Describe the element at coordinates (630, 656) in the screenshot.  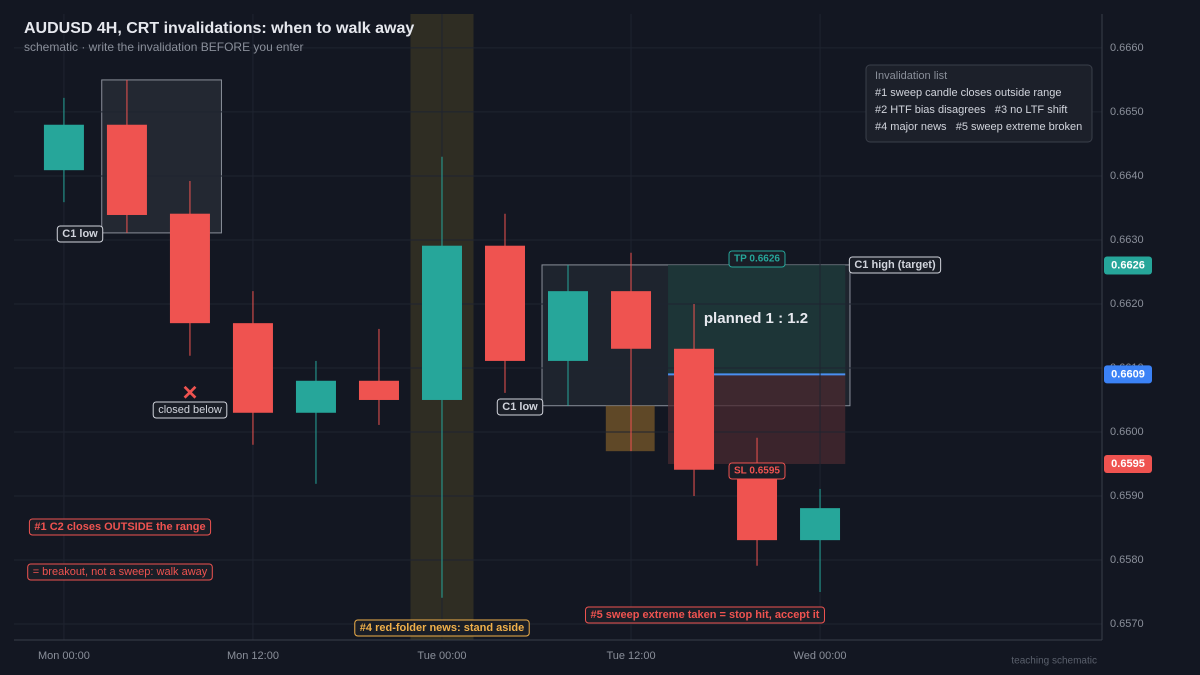
I see `x-tick-label: Tue 12:00` at that location.